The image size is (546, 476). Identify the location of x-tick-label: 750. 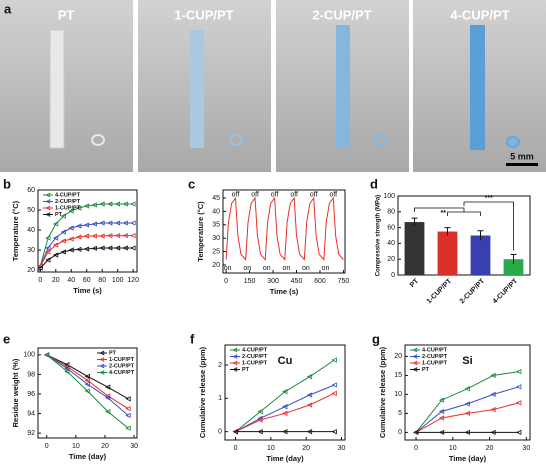
(344, 281).